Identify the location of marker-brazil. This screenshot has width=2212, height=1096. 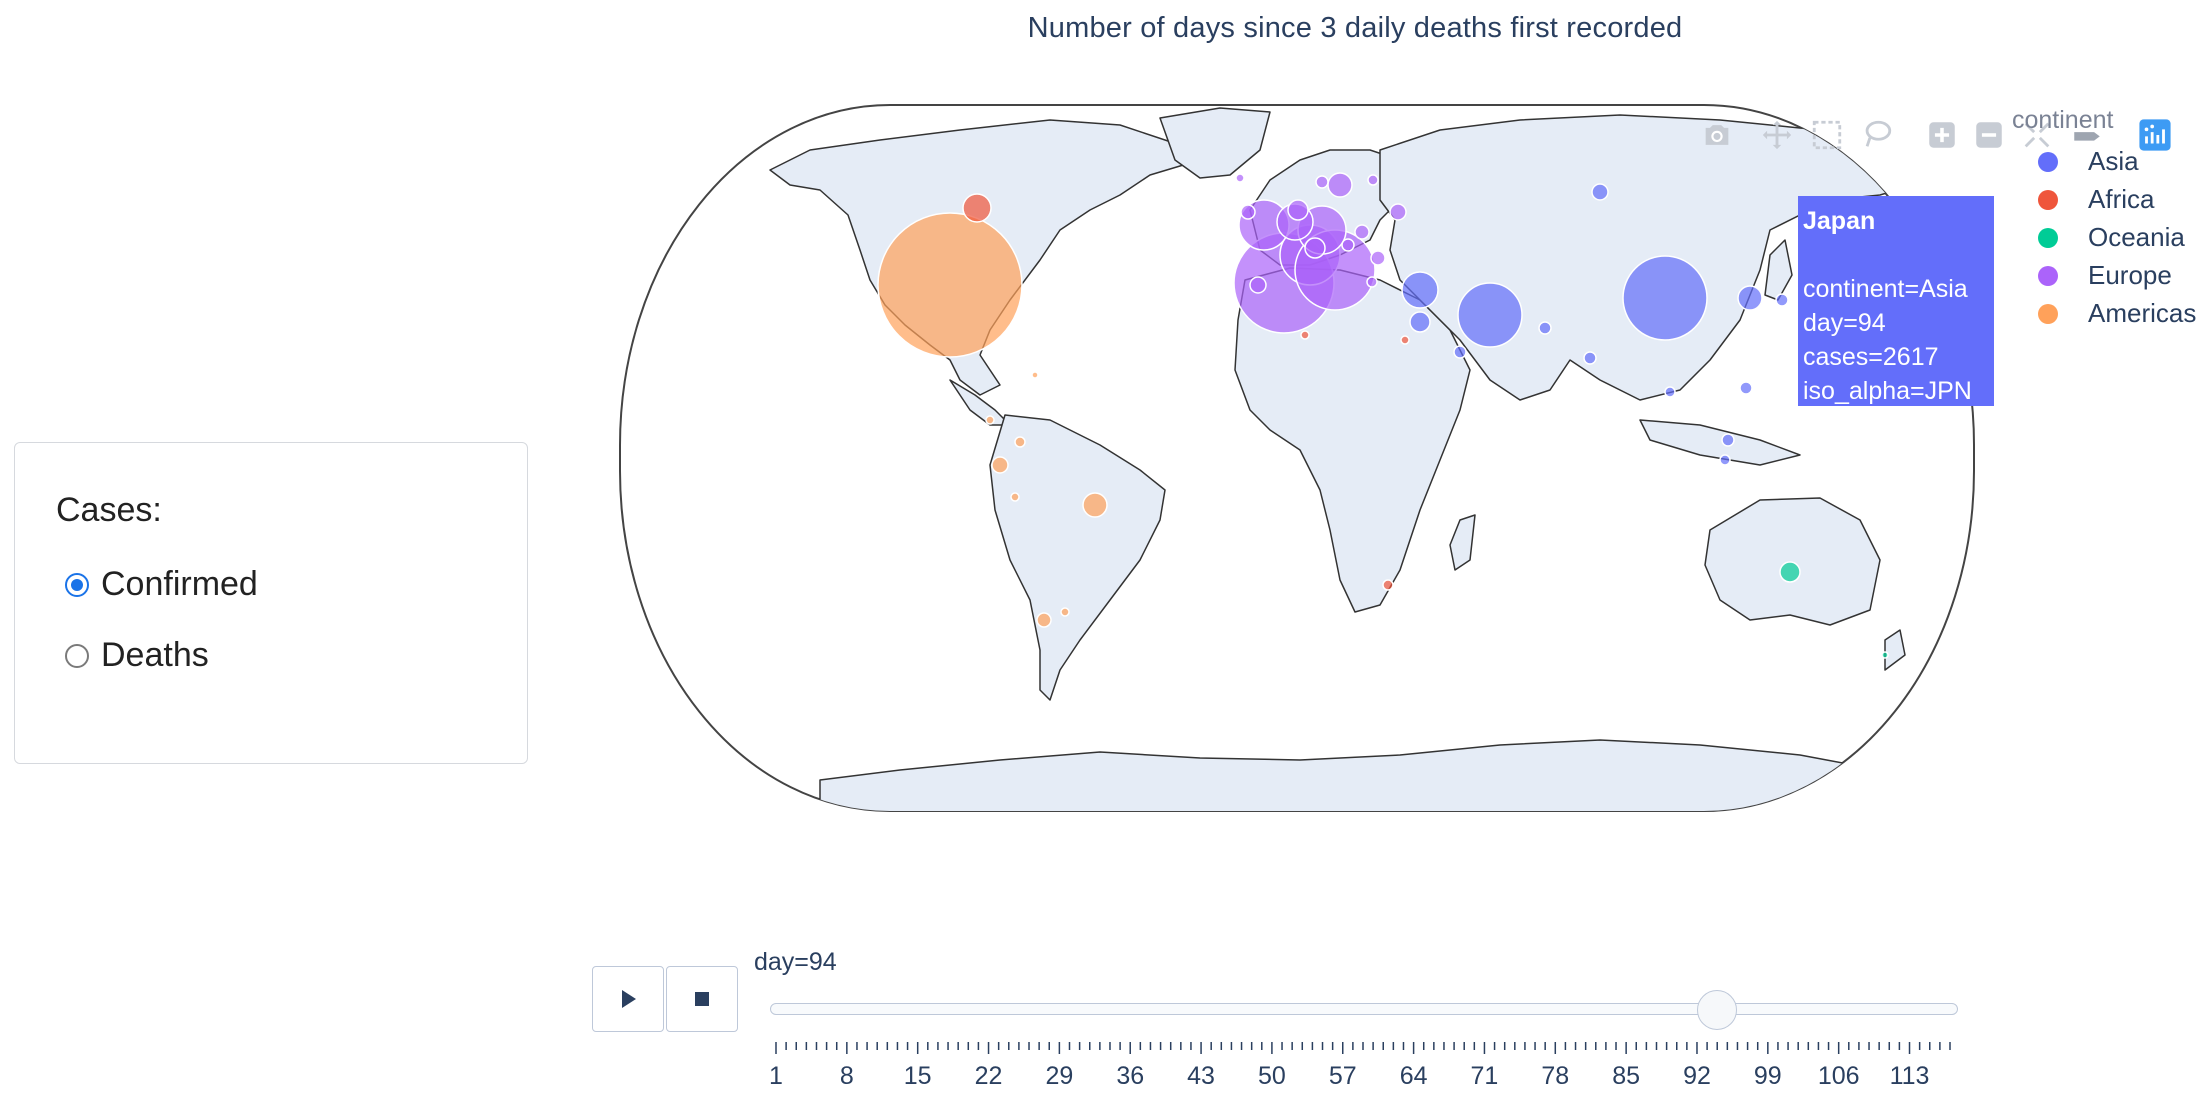
(1095, 505).